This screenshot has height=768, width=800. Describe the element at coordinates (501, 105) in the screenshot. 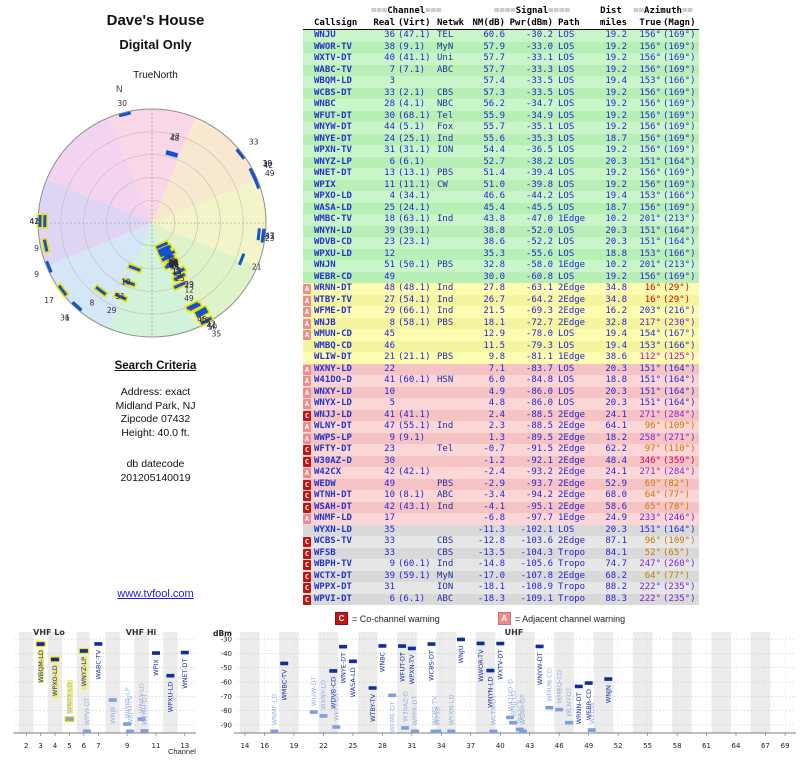

I see `table-row: WNBC 28 (4.1) NBC 56.2 -34.7 LOS 19.2 156° (169°)` at that location.